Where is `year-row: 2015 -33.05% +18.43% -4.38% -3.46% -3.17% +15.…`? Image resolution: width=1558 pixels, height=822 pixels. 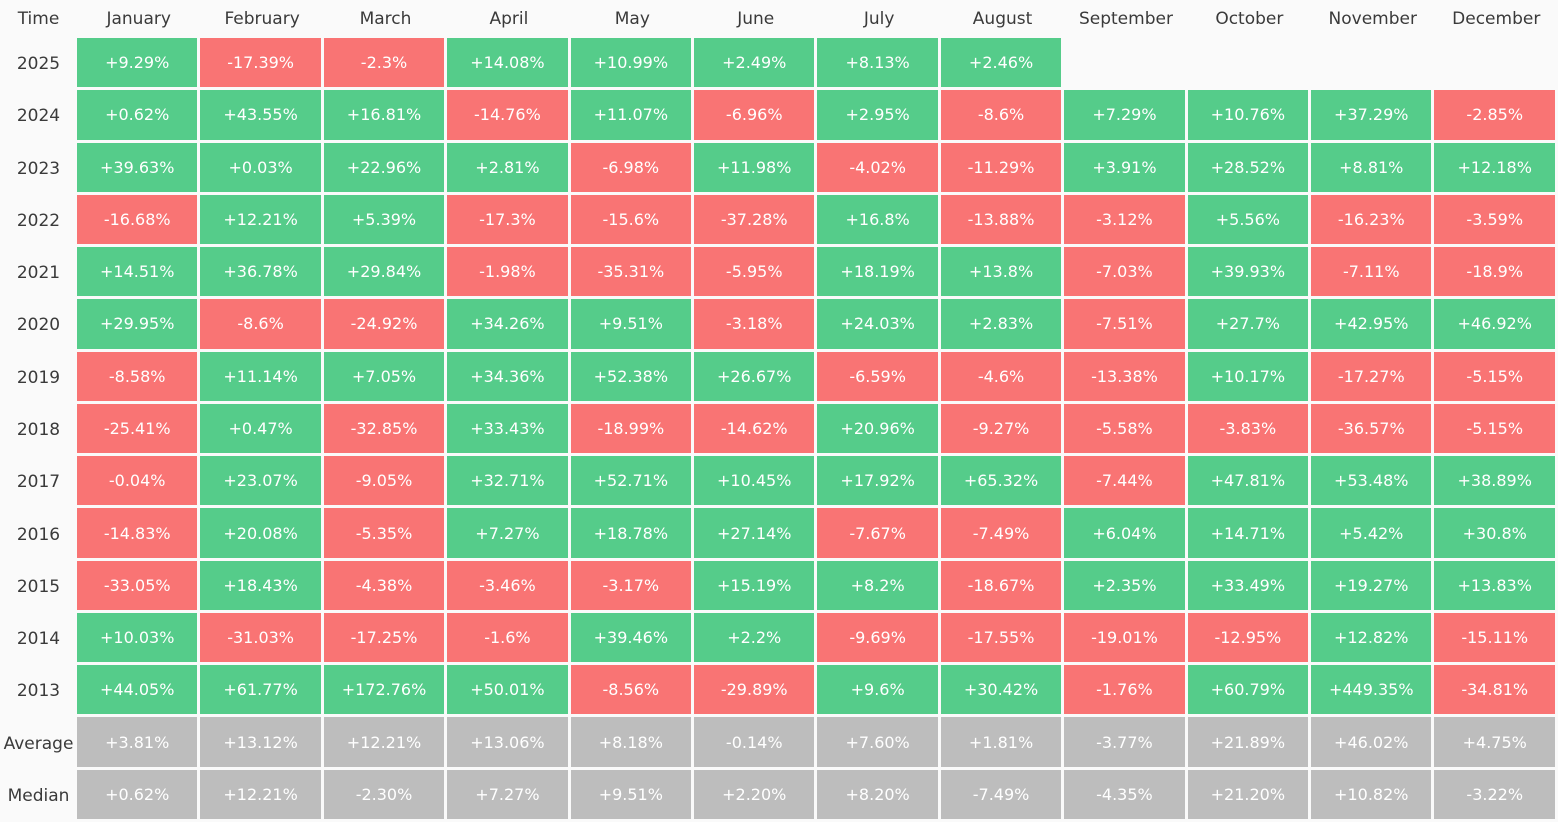 year-row: 2015 -33.05% +18.43% -4.38% -3.46% -3.17% +15.… is located at coordinates (779, 586).